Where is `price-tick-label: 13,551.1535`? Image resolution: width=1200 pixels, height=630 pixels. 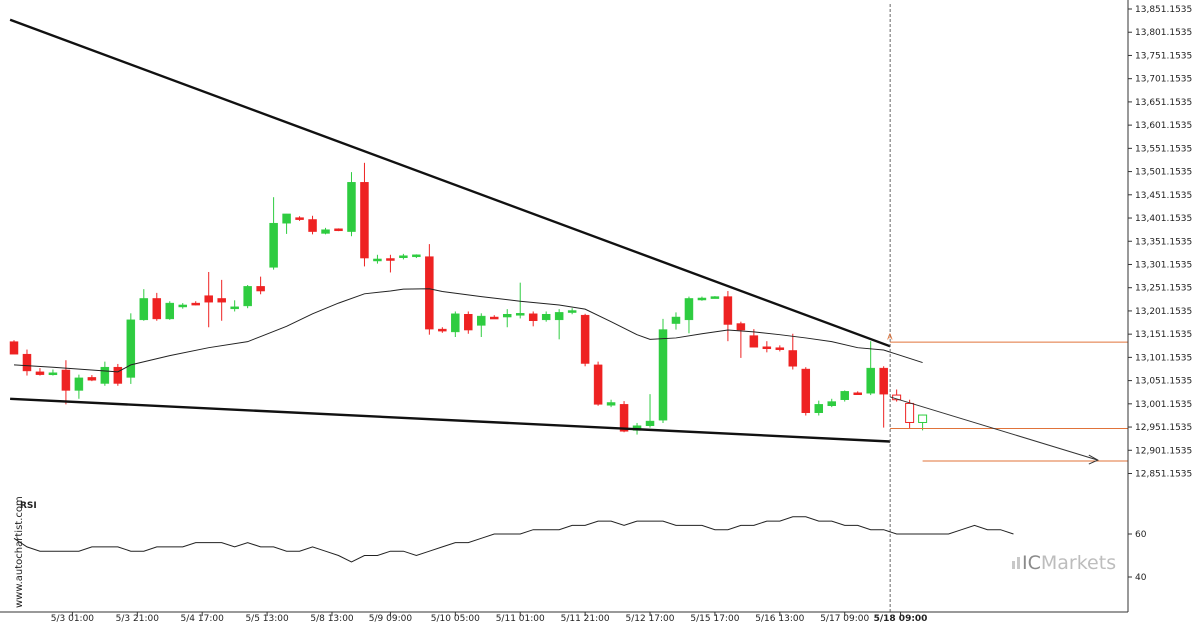
price-tick-label: 13,551.1535 is located at coordinates (1163, 149).